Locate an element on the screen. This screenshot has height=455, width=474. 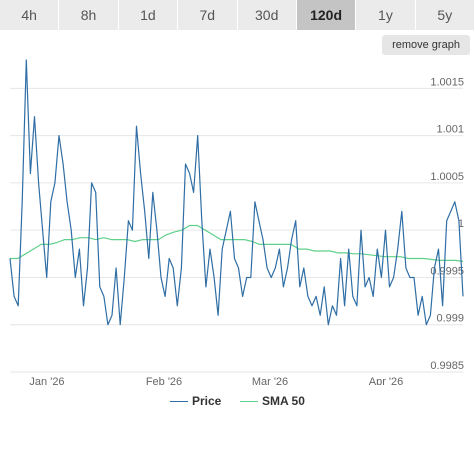
x-tick-label: Mar '26 is located at coordinates (270, 380).